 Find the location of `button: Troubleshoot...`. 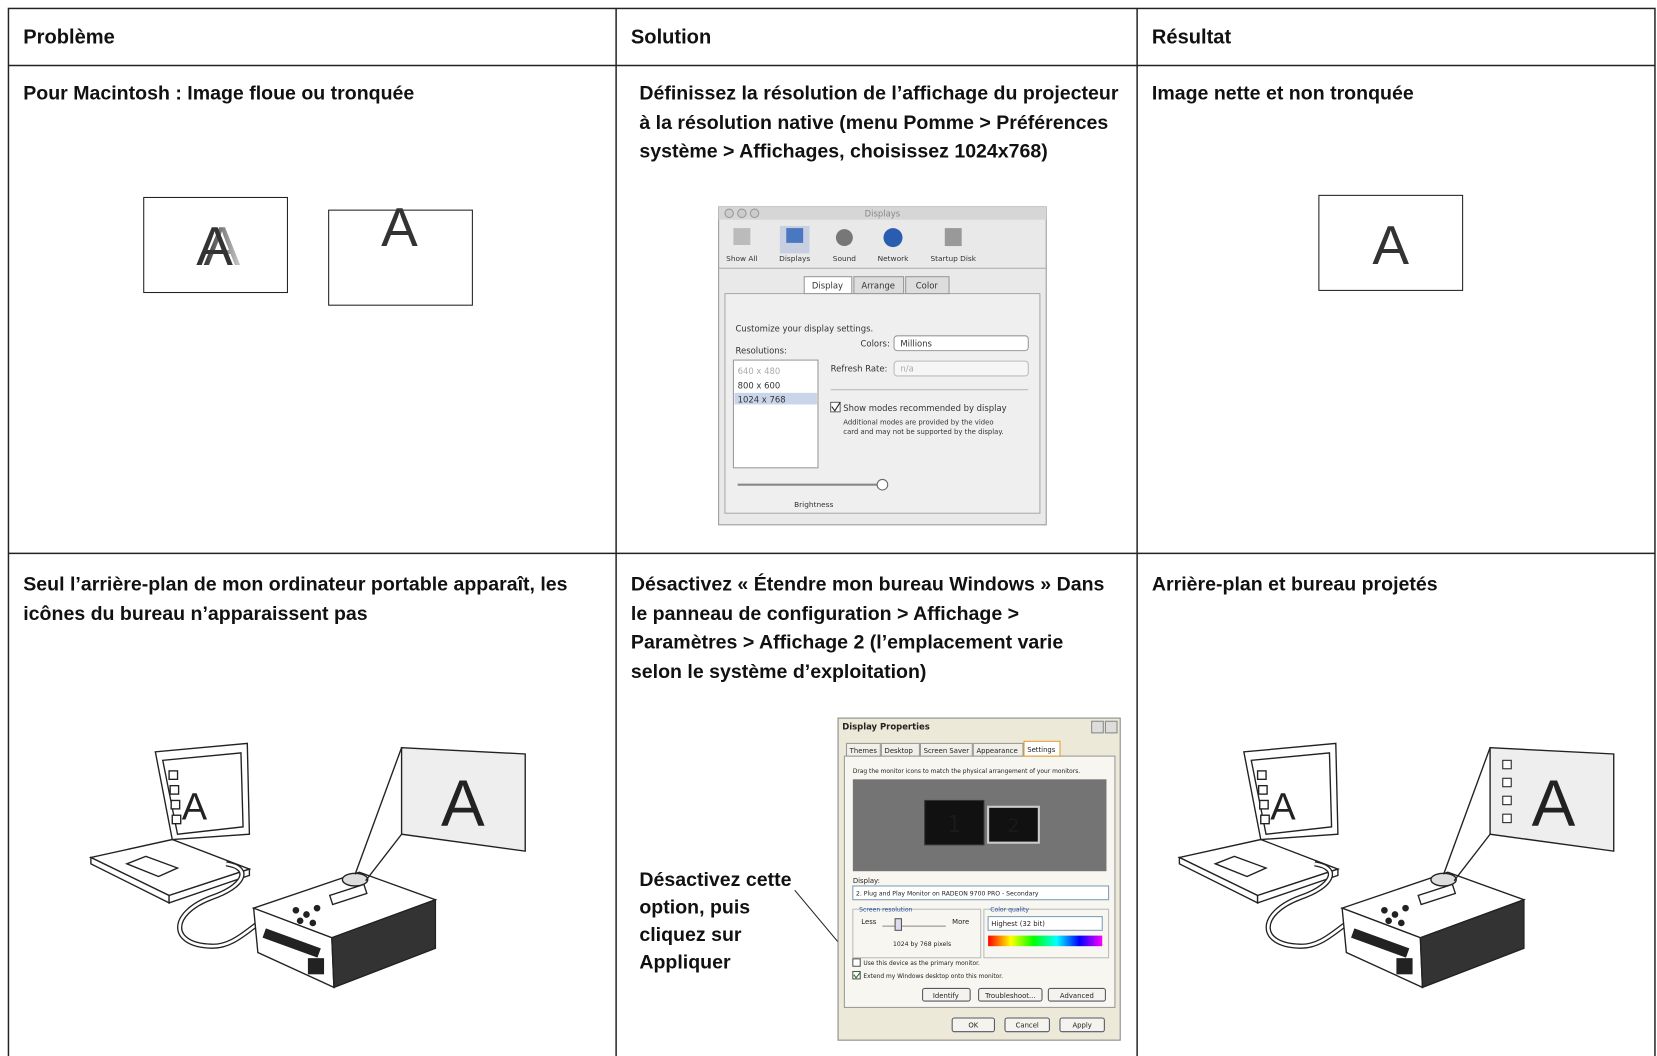

button: Troubleshoot... is located at coordinates (1009, 996).